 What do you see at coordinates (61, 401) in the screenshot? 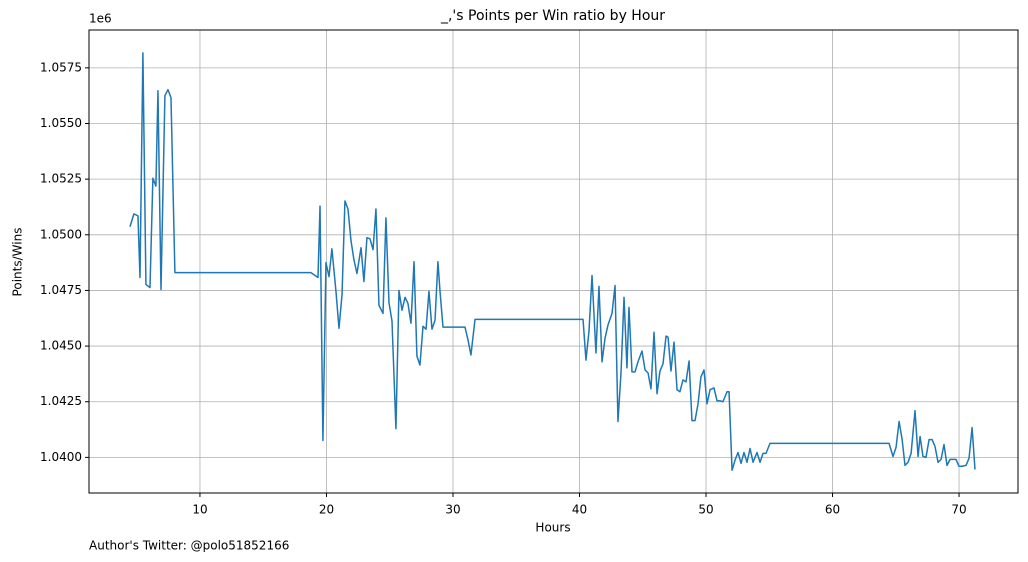
I see `y-tick-label: 1.0425` at bounding box center [61, 401].